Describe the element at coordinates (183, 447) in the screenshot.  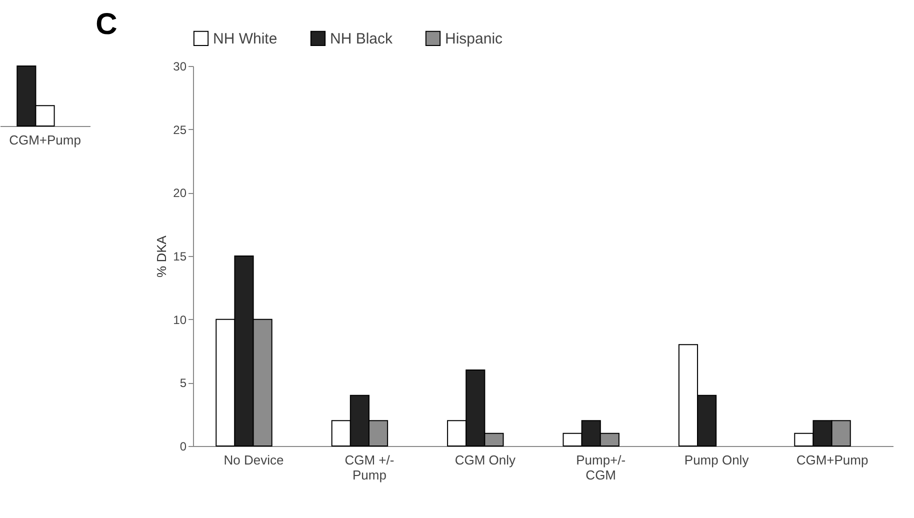
I see `y-tick-label: 0` at that location.